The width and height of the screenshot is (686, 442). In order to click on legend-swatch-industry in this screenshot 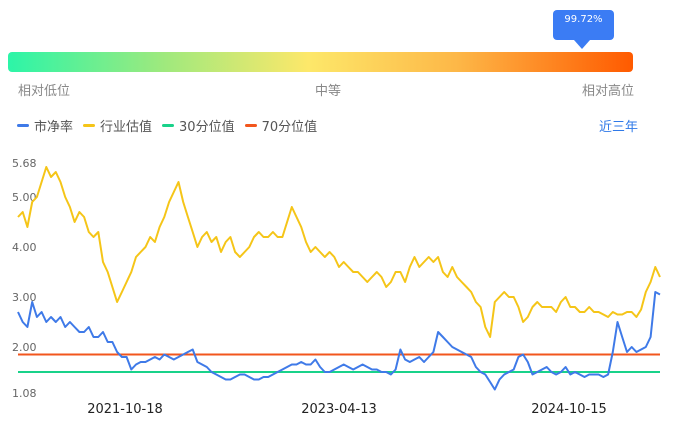, I will do `click(89, 125)`.